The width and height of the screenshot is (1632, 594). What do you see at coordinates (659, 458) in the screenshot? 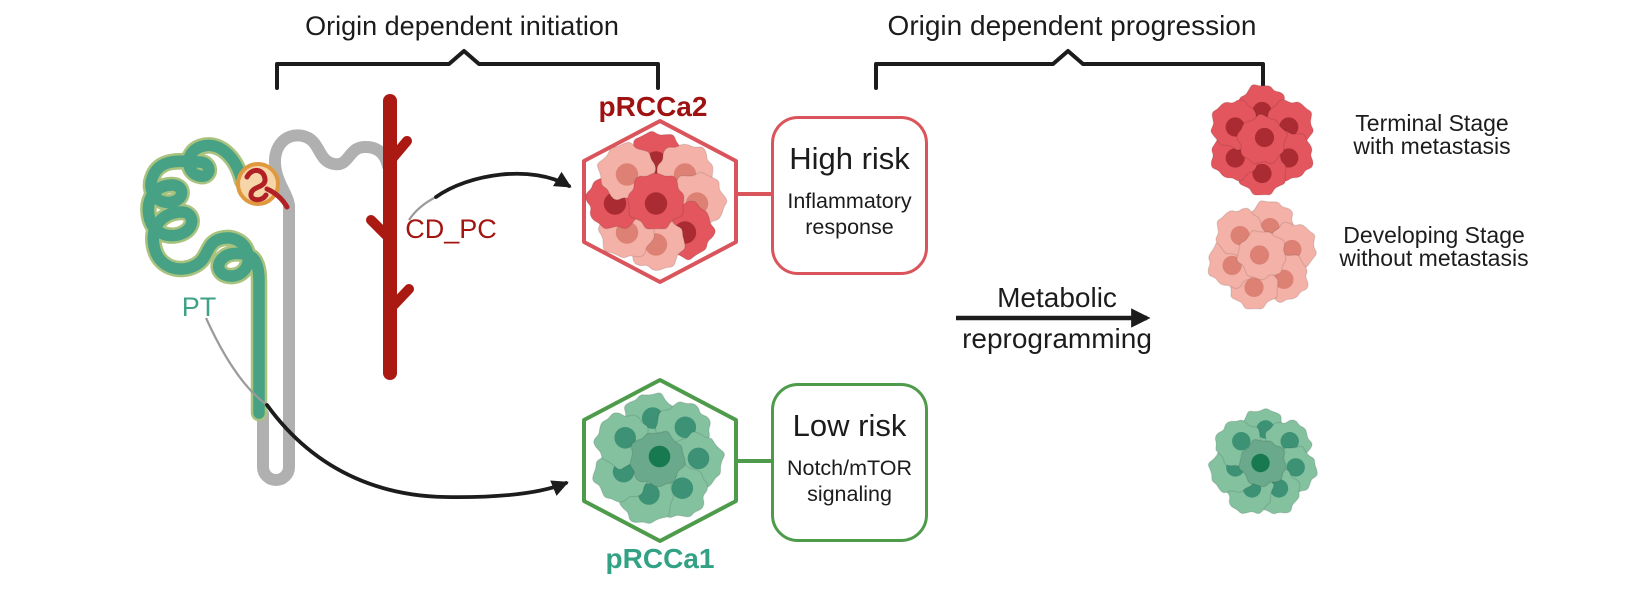
I see `prcca1-cell-cluster-icon` at bounding box center [659, 458].